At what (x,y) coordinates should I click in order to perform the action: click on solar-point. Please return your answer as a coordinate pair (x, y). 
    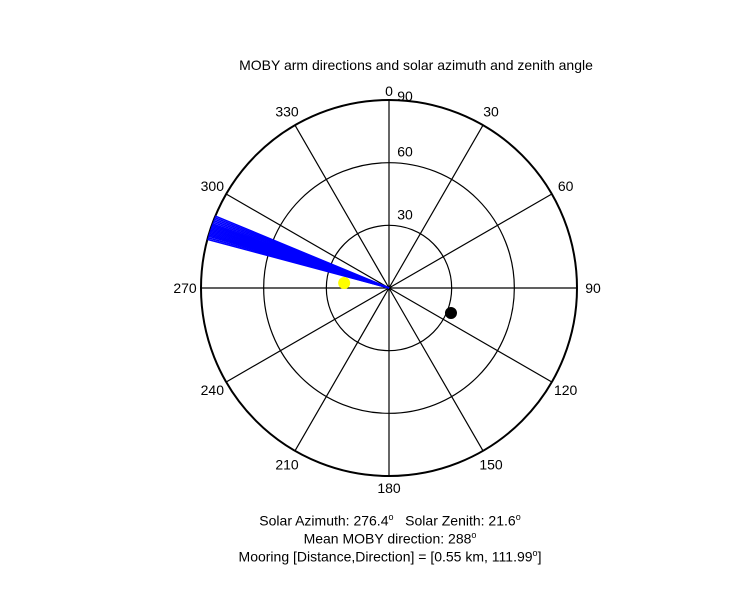
    Looking at the image, I should click on (344, 282).